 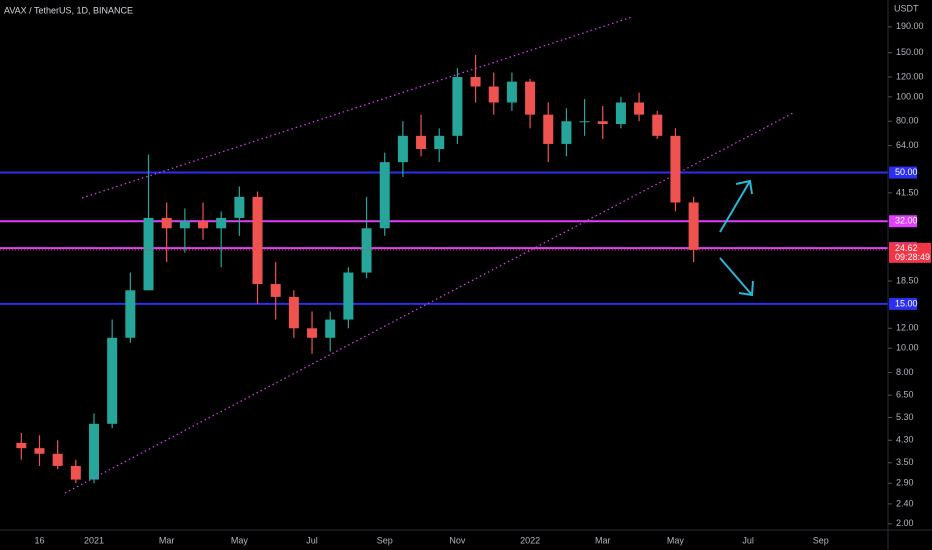 What do you see at coordinates (905, 503) in the screenshot?
I see `y-tick-label: 2.40` at bounding box center [905, 503].